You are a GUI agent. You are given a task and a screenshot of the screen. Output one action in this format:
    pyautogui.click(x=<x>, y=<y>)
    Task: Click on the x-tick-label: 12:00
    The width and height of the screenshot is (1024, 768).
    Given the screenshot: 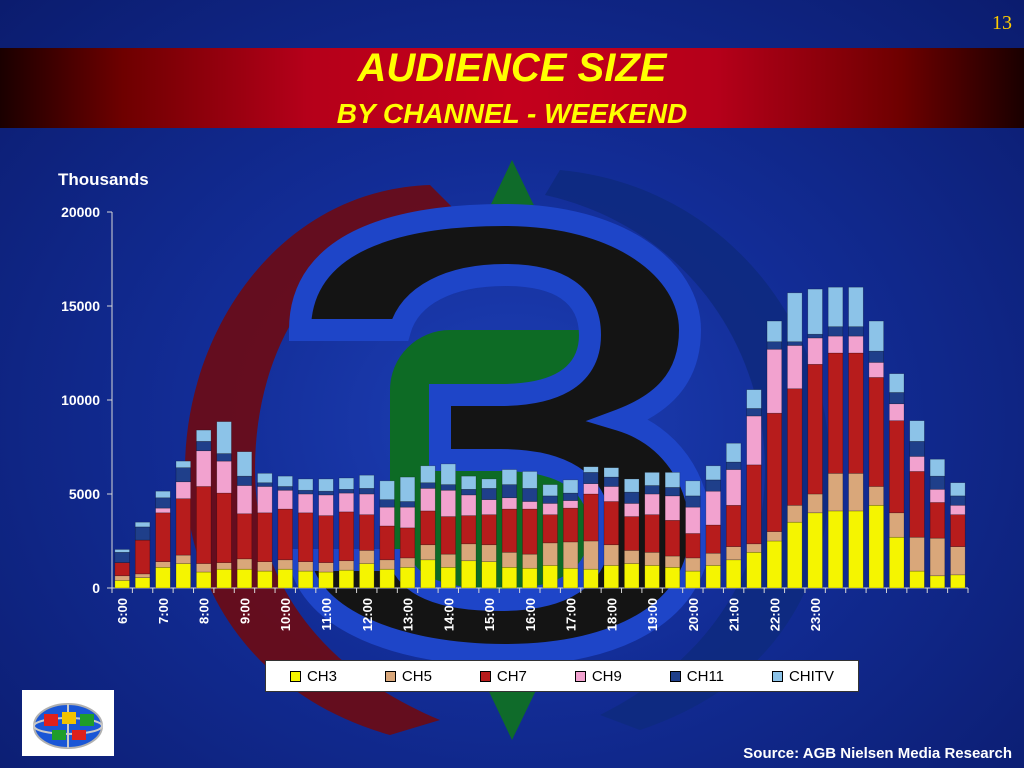 What is the action you would take?
    pyautogui.click(x=367, y=614)
    